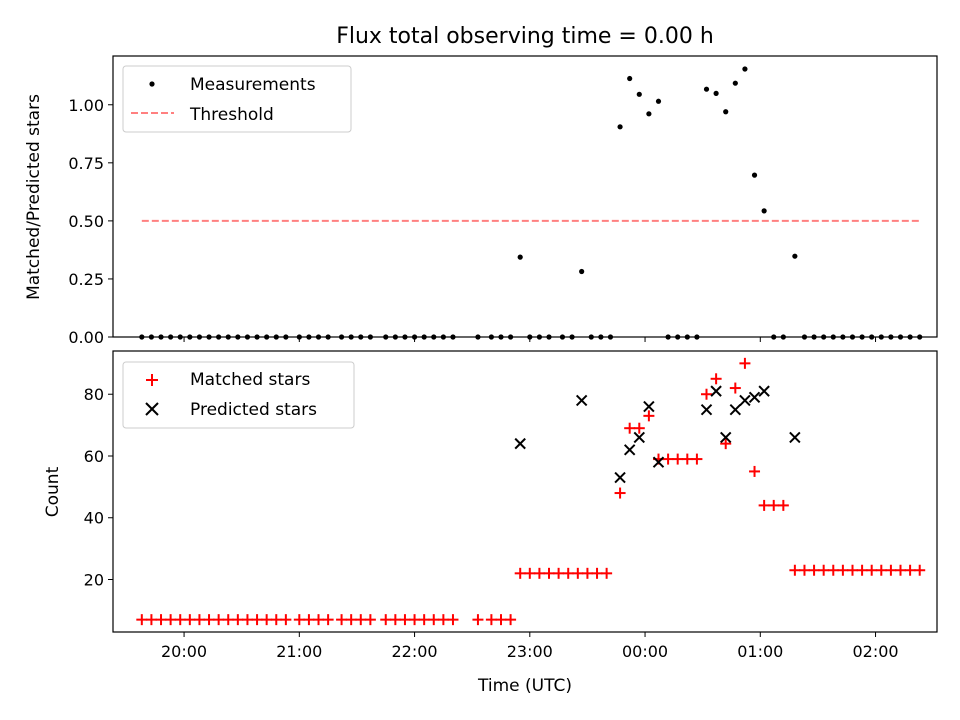 This screenshot has height=720, width=960. I want to click on ratio-y-tick-label: 0.00, so click(86, 337).